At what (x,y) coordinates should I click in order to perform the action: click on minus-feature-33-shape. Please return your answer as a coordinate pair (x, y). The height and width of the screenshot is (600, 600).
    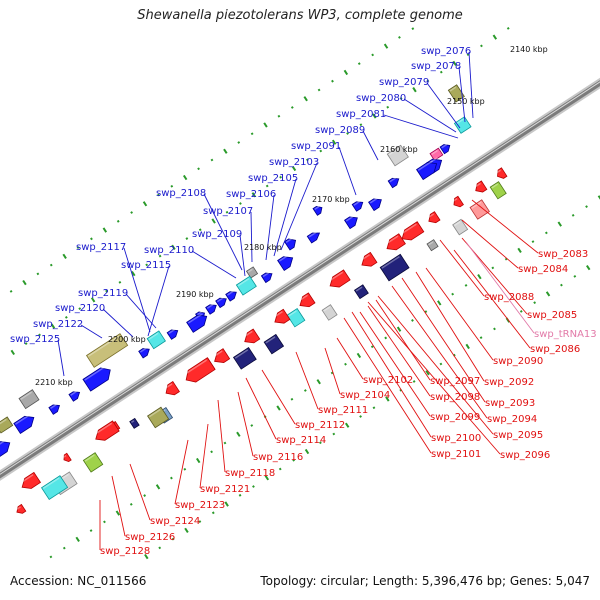
    Looking at the image, I should click on (54, 487).